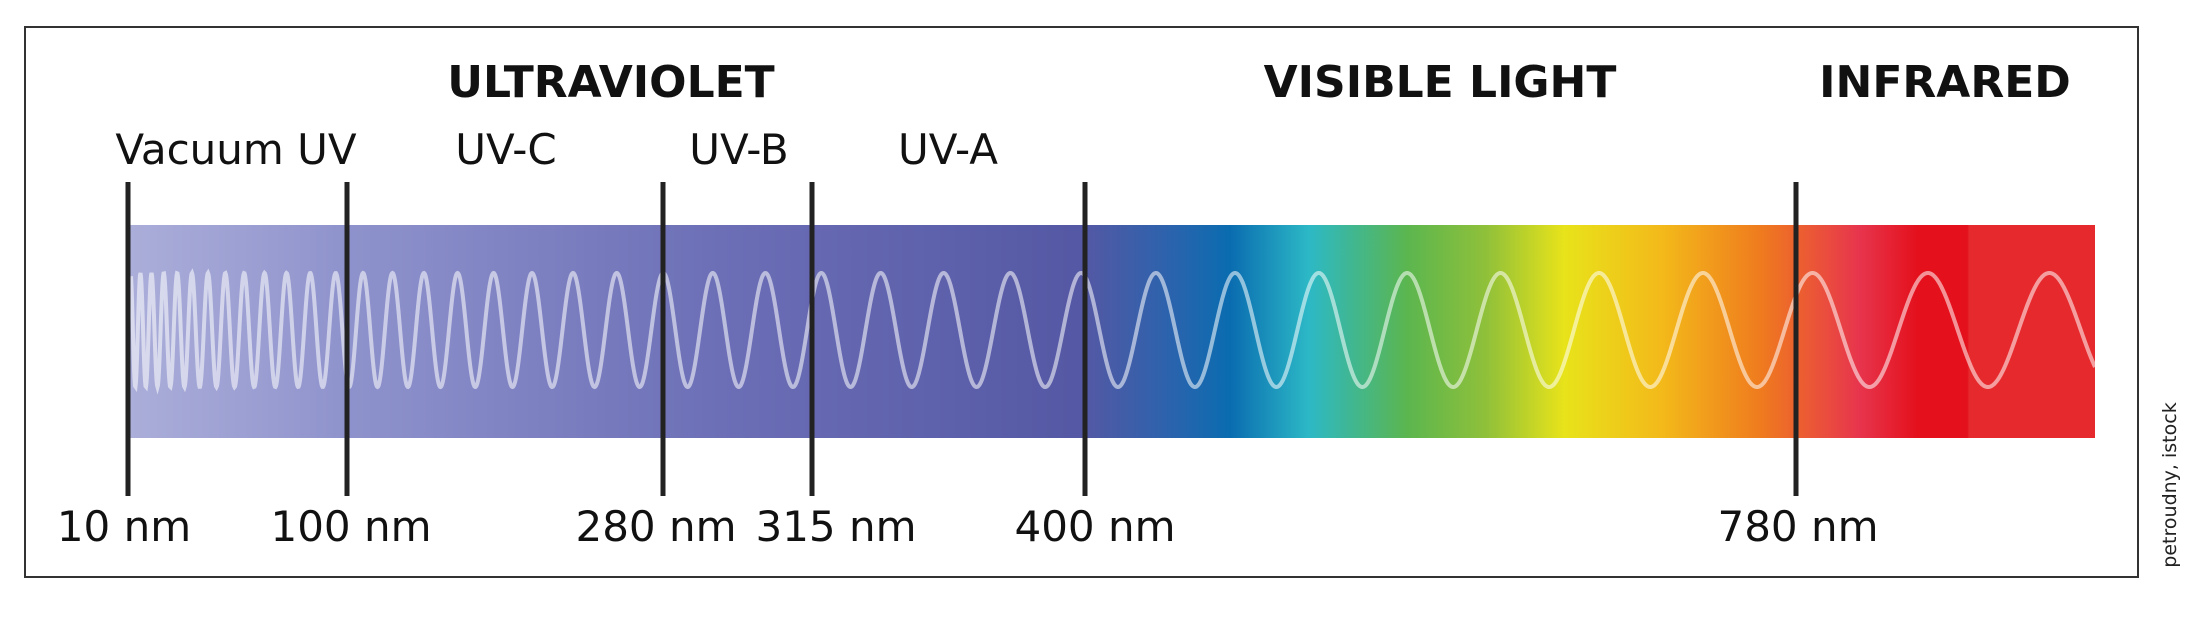 The image size is (2190, 633). Describe the element at coordinates (948, 149) in the screenshot. I see `band-label: UV-A` at that location.